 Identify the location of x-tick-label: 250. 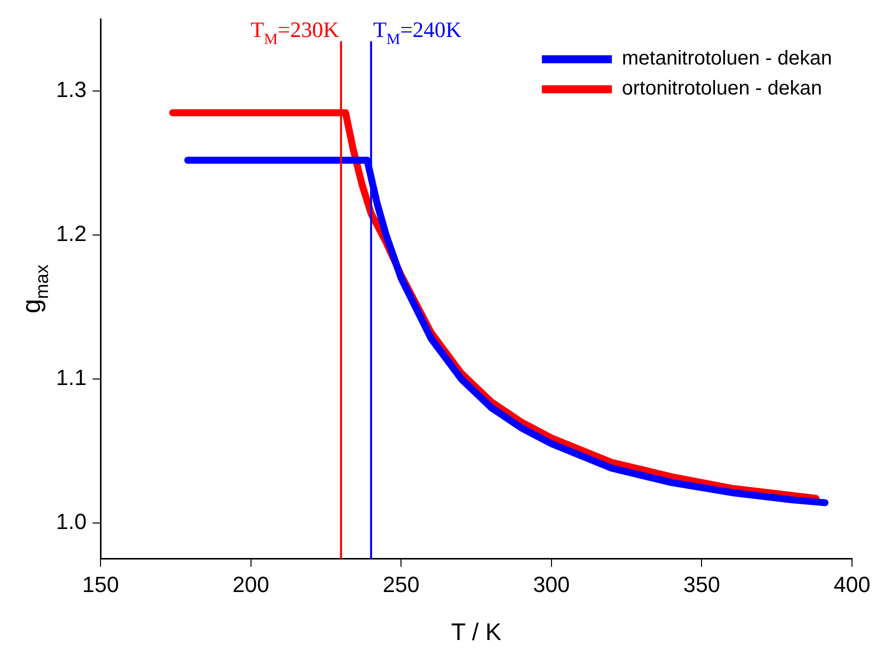
(401, 585).